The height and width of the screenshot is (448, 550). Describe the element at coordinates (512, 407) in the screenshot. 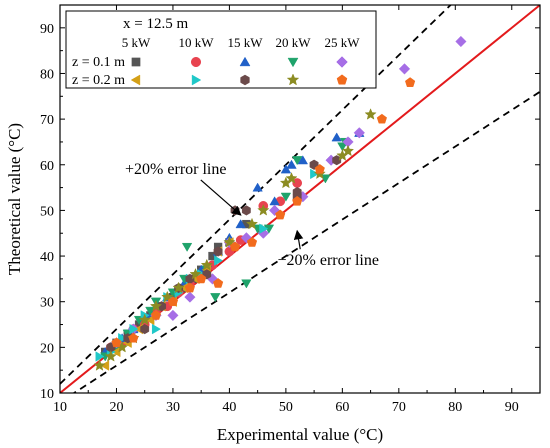

I see `x-tick-label: 90` at that location.